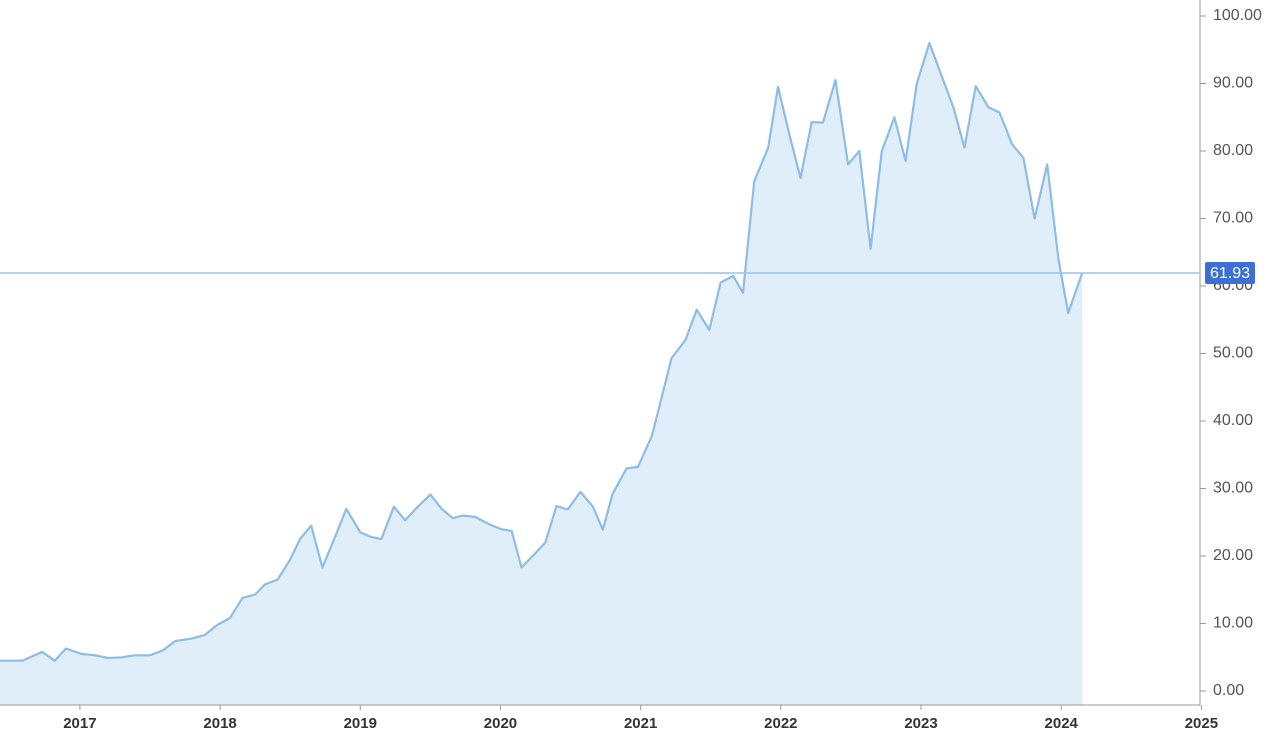 This screenshot has width=1280, height=738. What do you see at coordinates (920, 723) in the screenshot?
I see `x-tick-label: 2023` at bounding box center [920, 723].